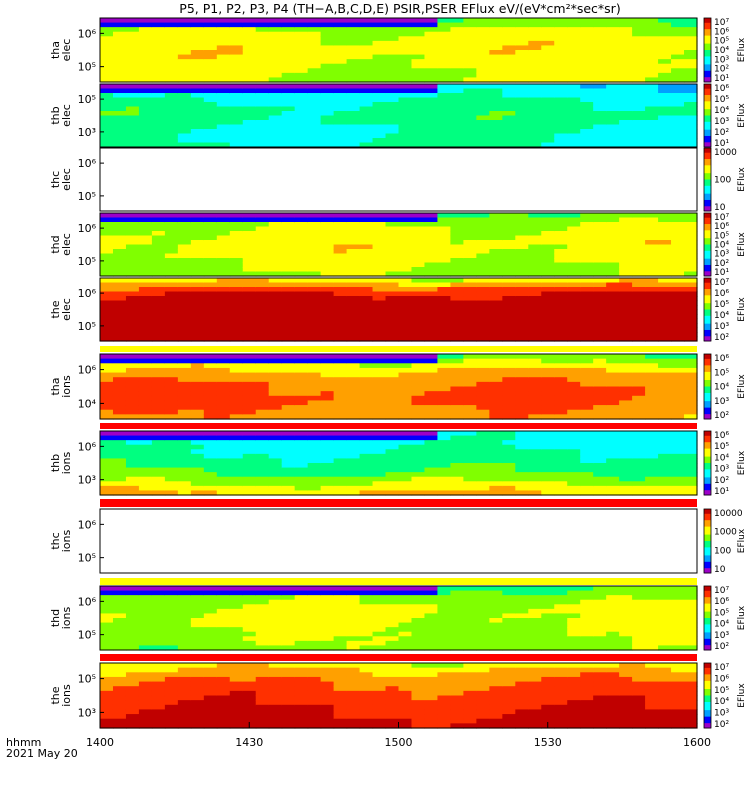 This screenshot has height=800, width=750. Describe the element at coordinates (87, 370) in the screenshot. I see `y-tick-label: 10⁶` at that location.